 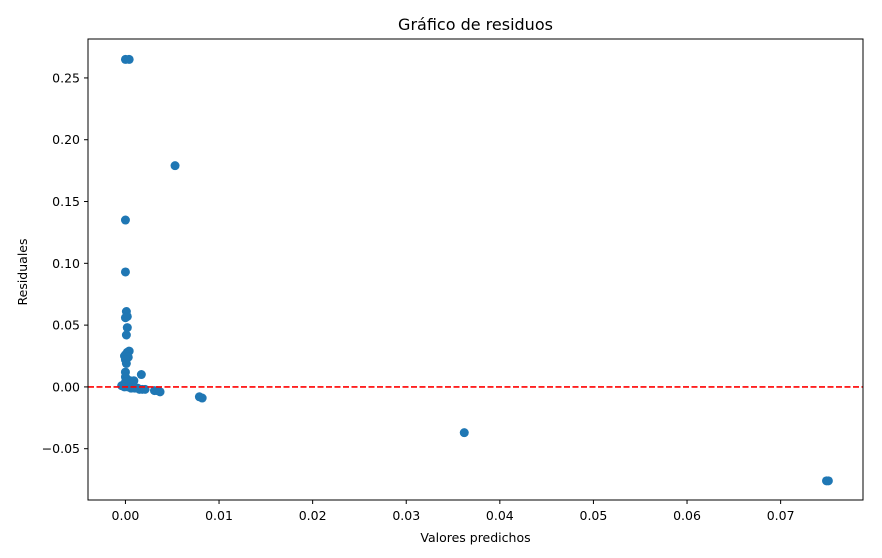 What do you see at coordinates (475, 24) in the screenshot?
I see `chart-title: Gráfico de residuos` at bounding box center [475, 24].